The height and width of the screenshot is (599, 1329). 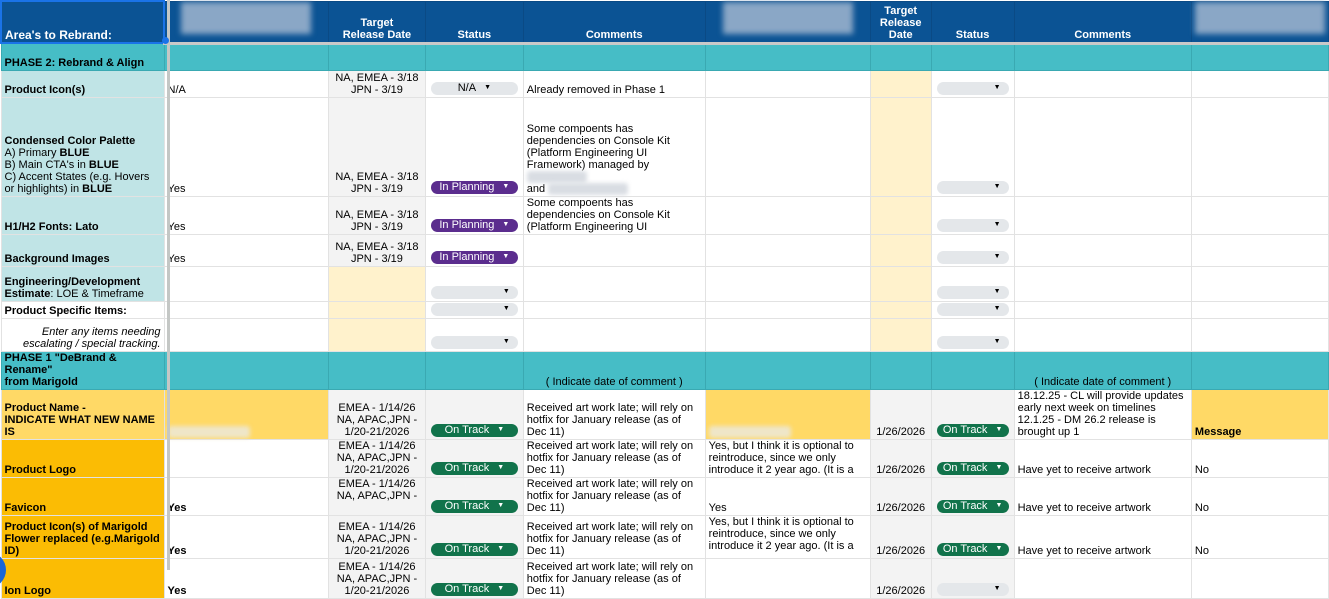 What do you see at coordinates (83, 22) in the screenshot?
I see `header-area: Area's to Rebrand:` at bounding box center [83, 22].